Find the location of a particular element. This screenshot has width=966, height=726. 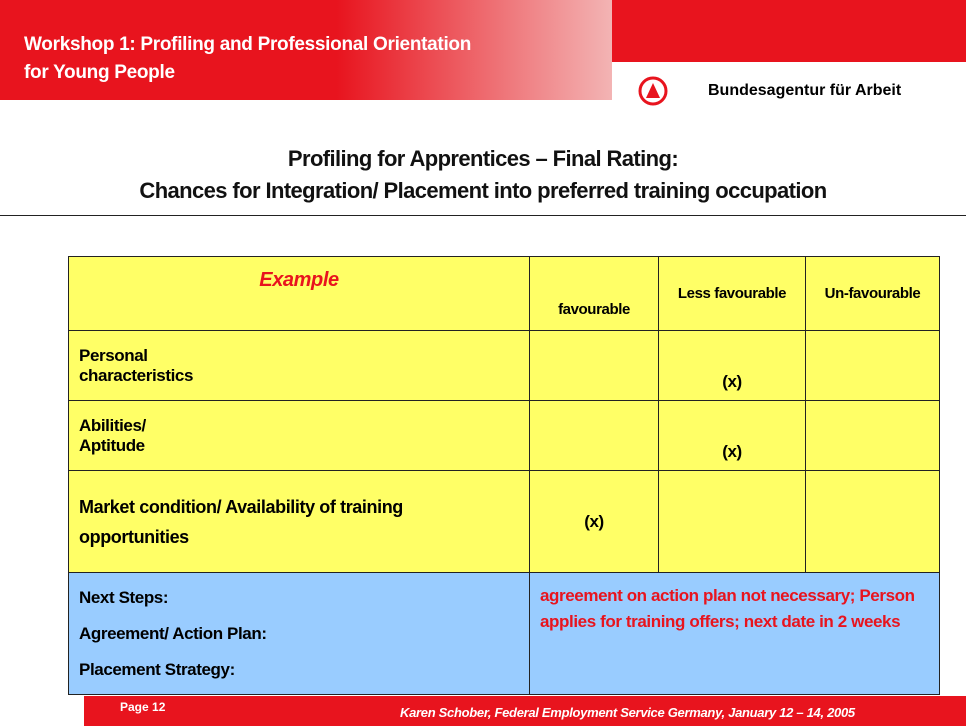

rule is located at coordinates (483, 215).